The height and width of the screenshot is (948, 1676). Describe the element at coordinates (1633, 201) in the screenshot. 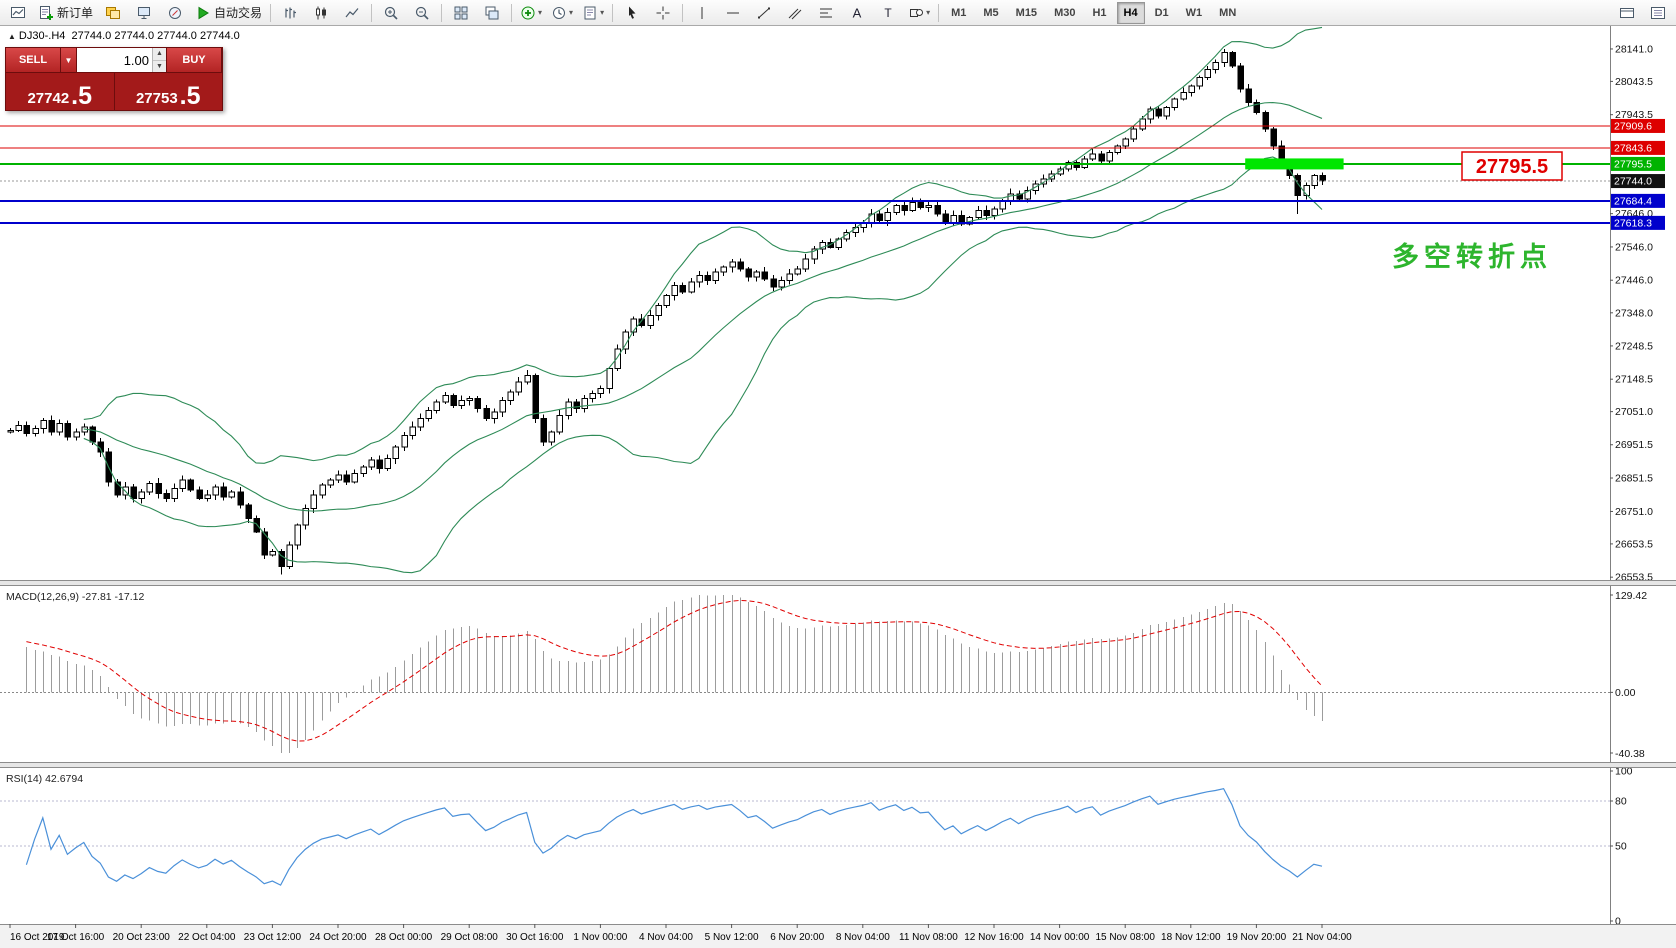

I see `svg-text: 27684.4` at that location.